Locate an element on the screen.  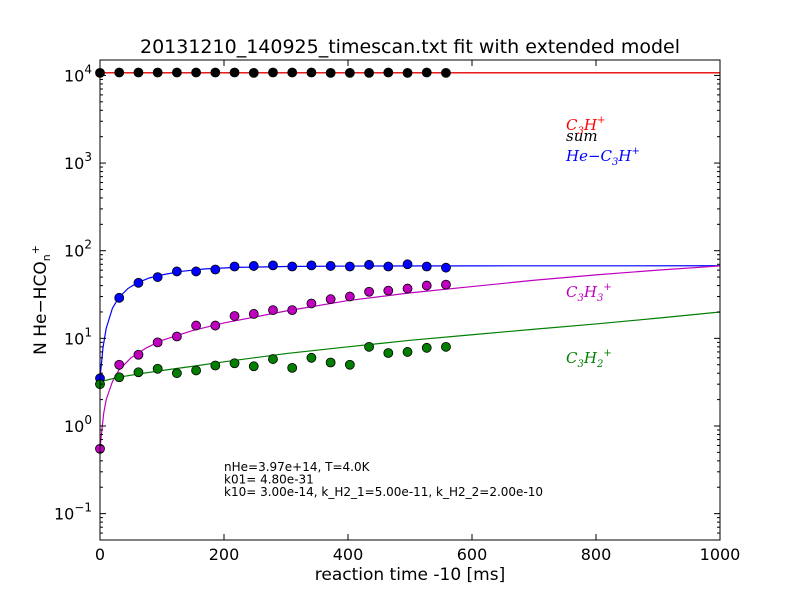
y-tick-label: 10⁴ is located at coordinates (78, 73).